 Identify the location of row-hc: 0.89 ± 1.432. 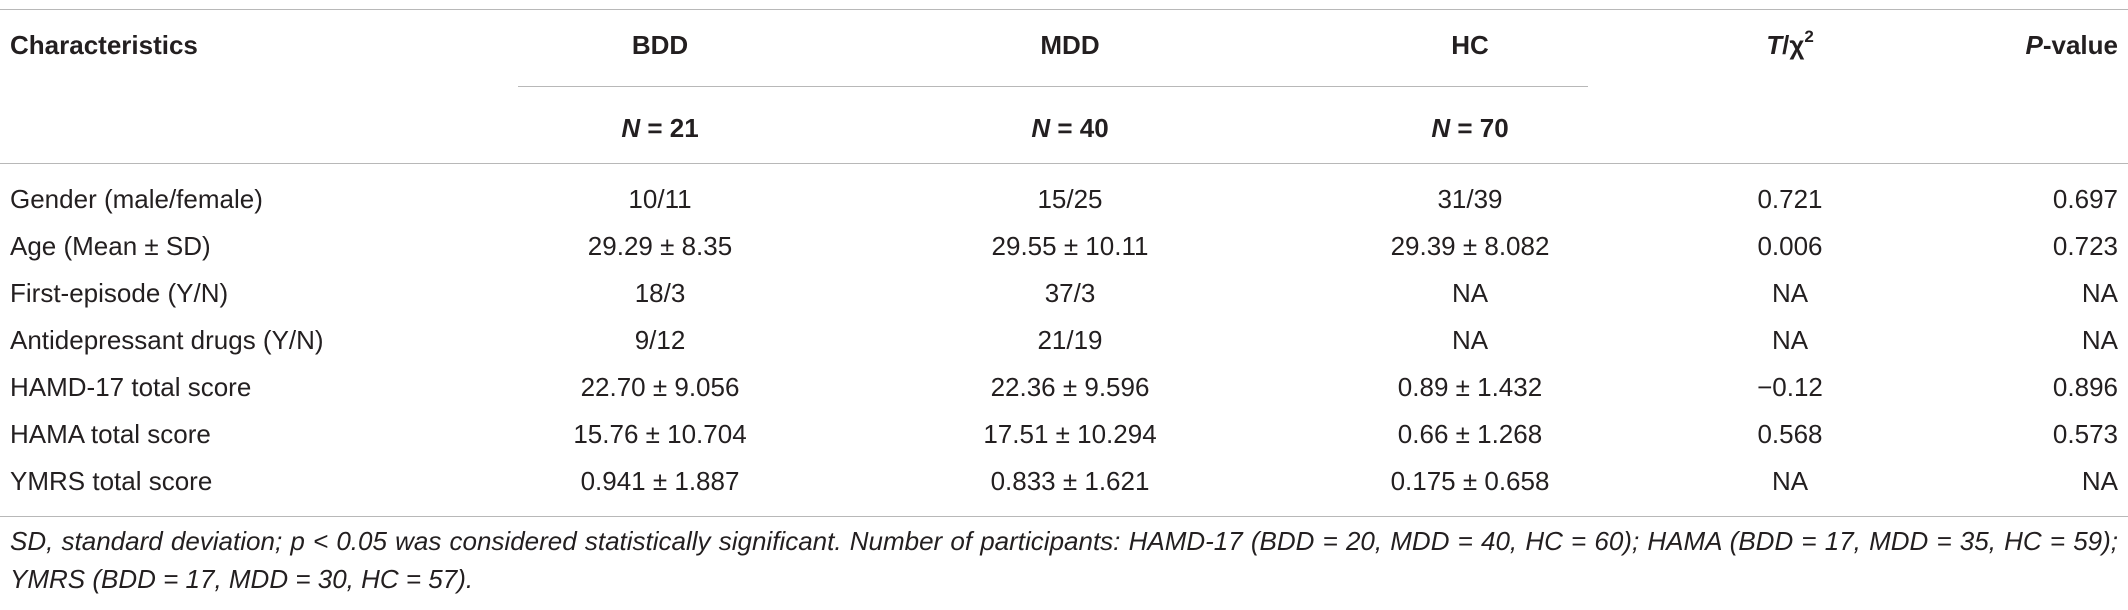
(1470, 387).